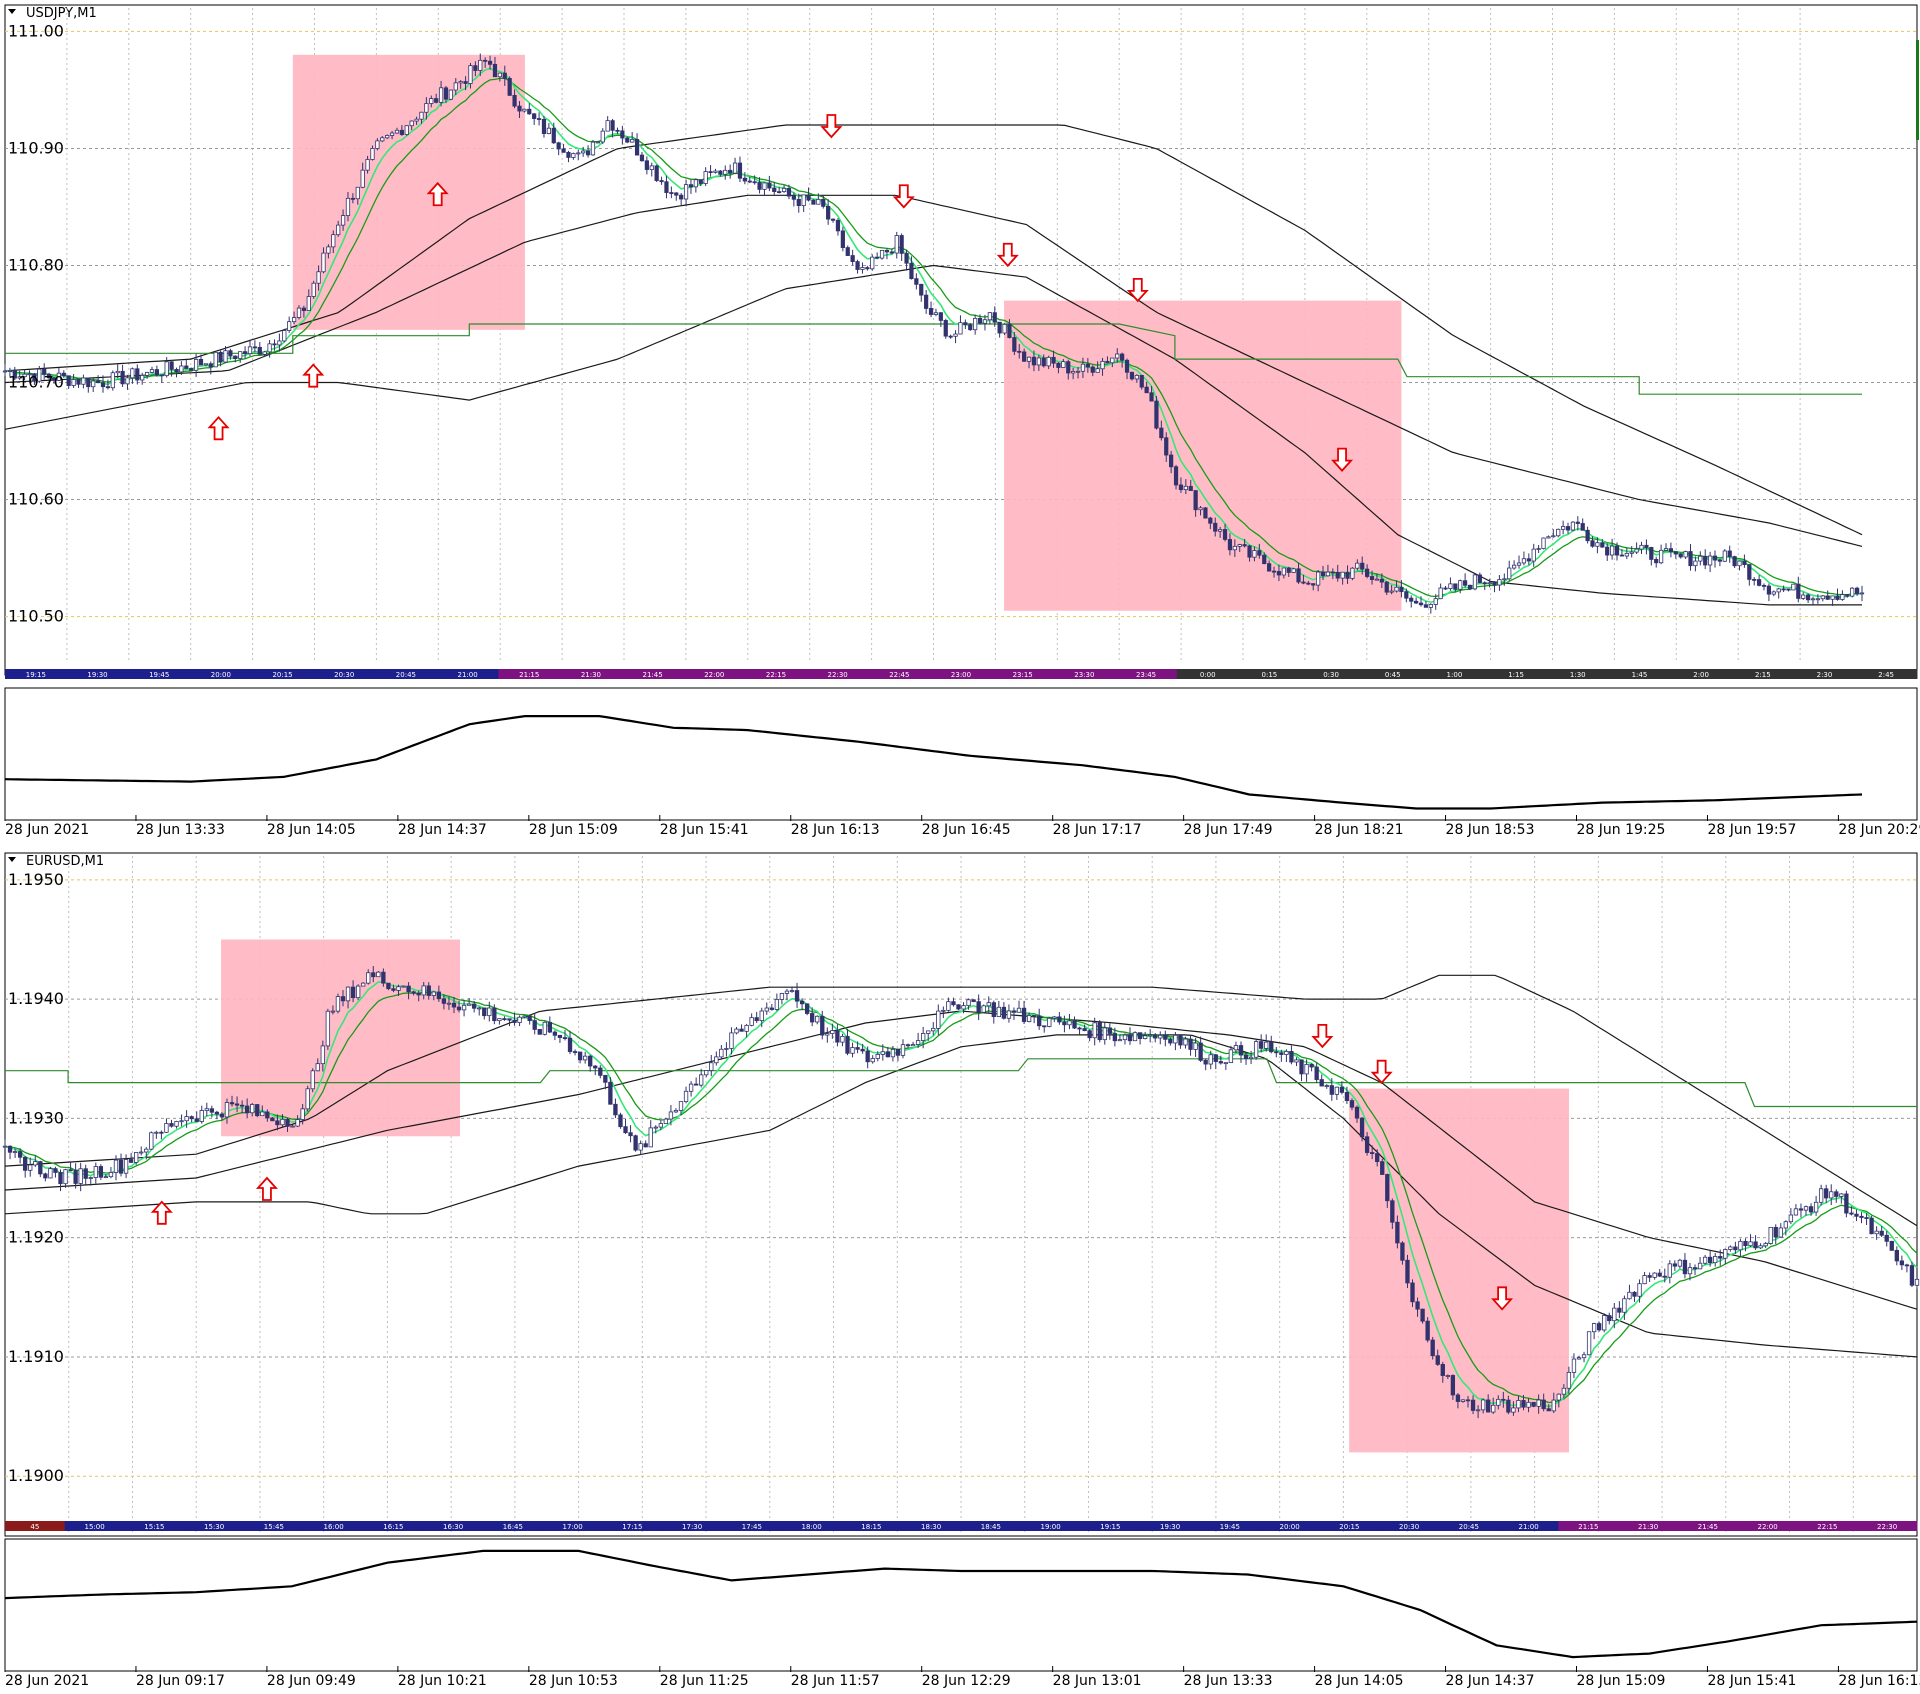  I want to click on session-time-label: 15:00, so click(95, 1527).